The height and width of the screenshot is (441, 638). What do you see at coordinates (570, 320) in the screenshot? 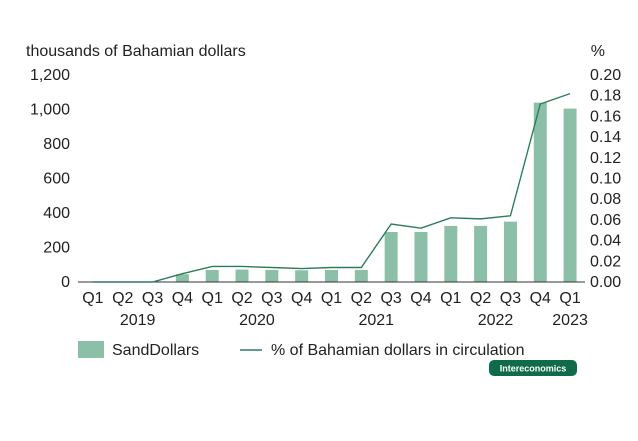
I see `x-year-label: 2023` at bounding box center [570, 320].